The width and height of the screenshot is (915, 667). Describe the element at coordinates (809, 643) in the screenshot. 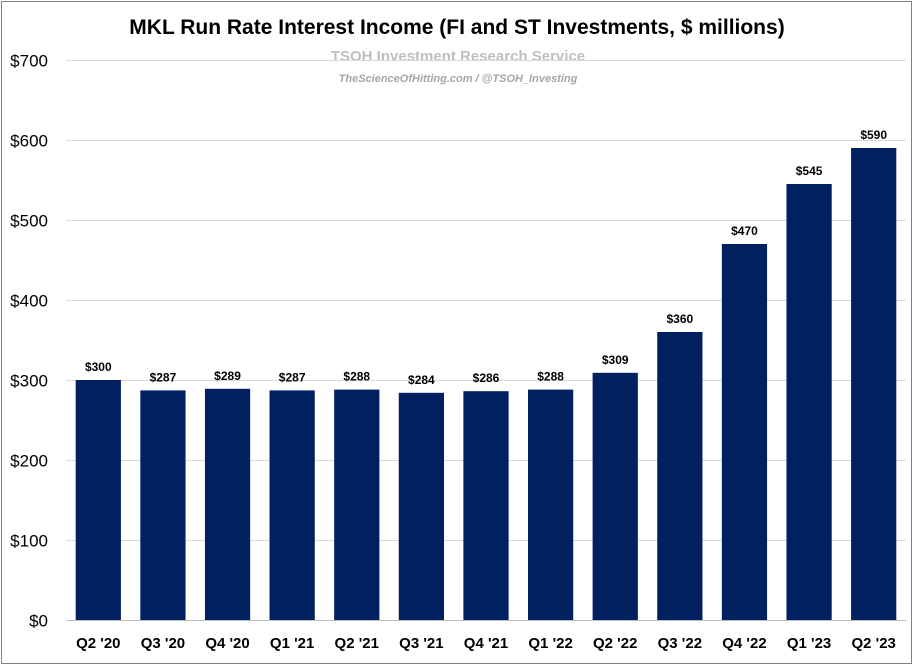

I see `x-tick-label: Q1 '23` at that location.